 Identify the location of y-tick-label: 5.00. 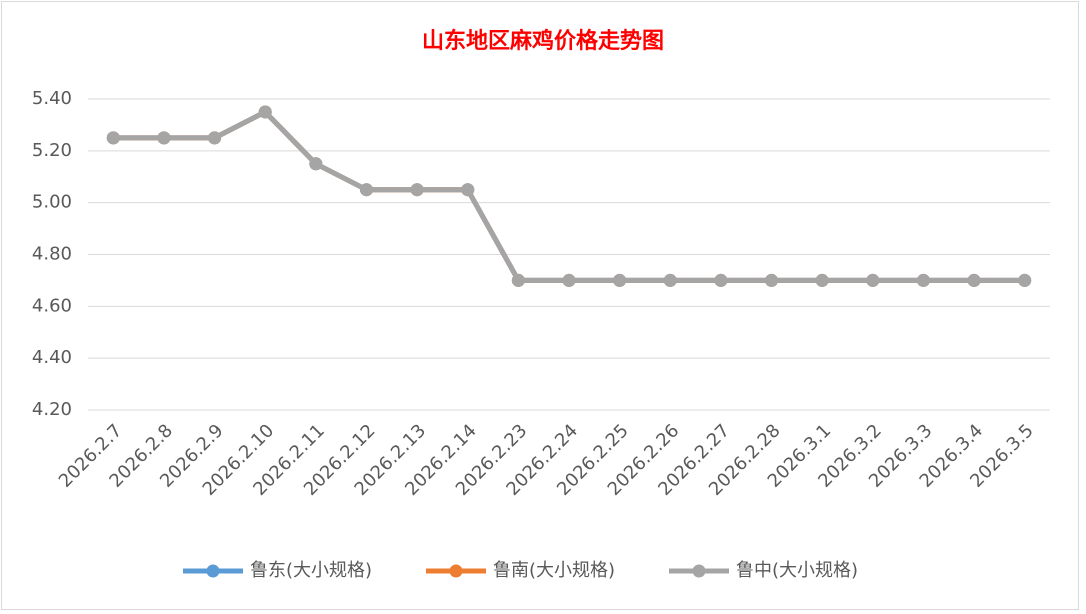
(52, 202).